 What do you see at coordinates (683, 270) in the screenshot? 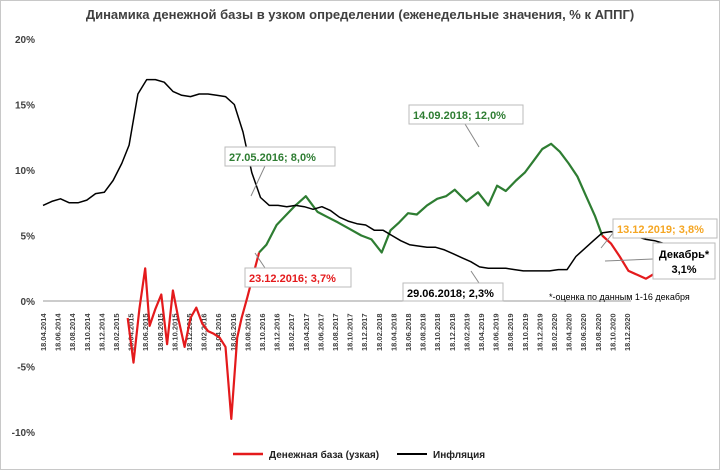
I see `annotation-label: 3,1%` at bounding box center [683, 270].